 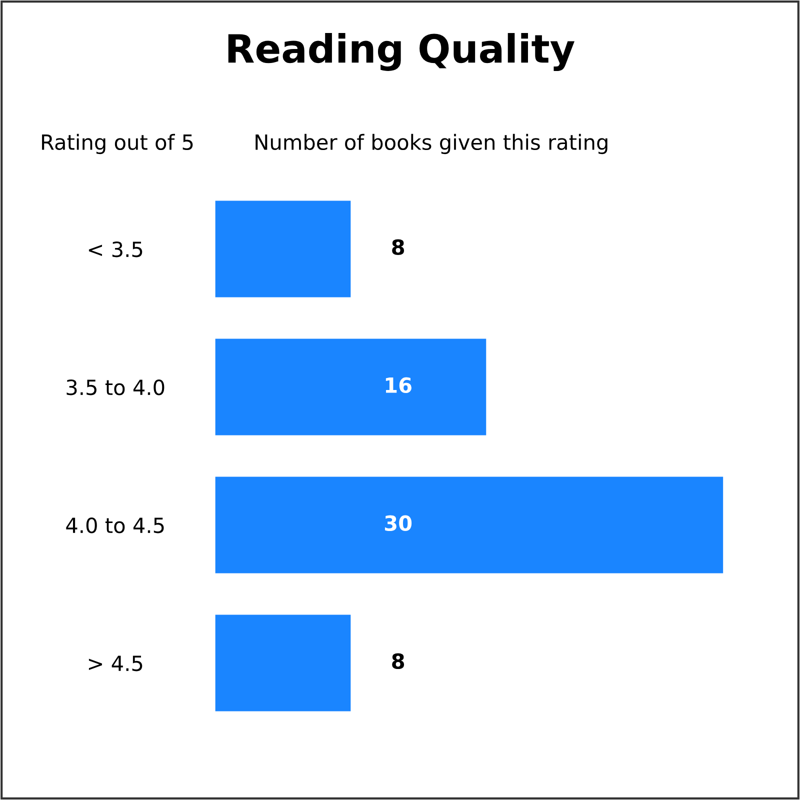 What do you see at coordinates (398, 523) in the screenshot?
I see `data-label: 30` at bounding box center [398, 523].